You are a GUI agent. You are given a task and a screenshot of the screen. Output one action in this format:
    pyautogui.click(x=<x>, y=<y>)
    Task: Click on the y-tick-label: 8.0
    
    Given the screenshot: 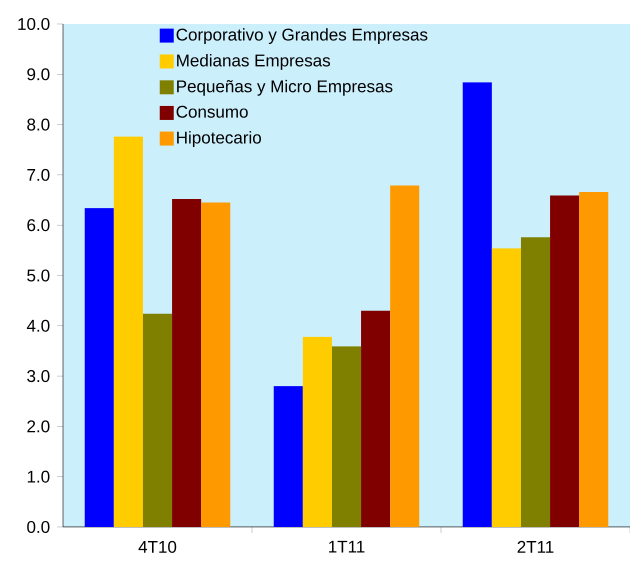 What is the action you would take?
    pyautogui.click(x=38, y=124)
    